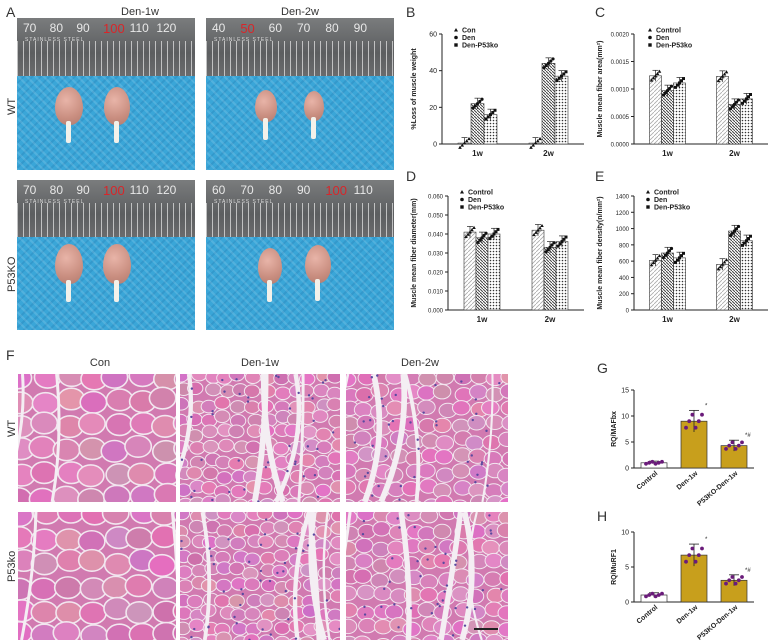 Image resolution: width=777 pixels, height=643 pixels. I want to click on y-tick-label: 0.030, so click(436, 255).